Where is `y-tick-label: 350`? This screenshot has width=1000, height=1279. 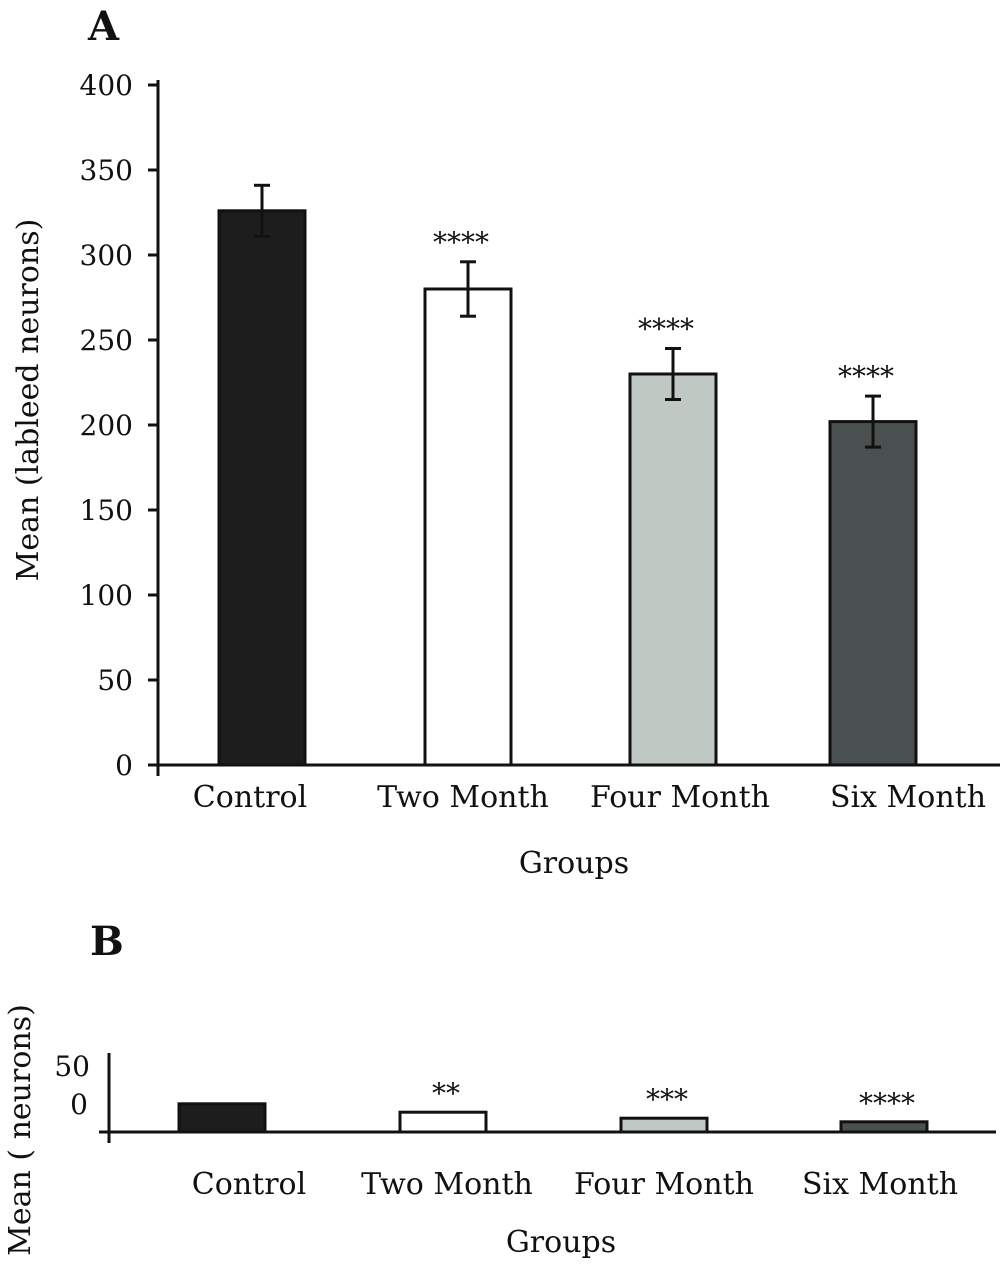 y-tick-label: 350 is located at coordinates (106, 170).